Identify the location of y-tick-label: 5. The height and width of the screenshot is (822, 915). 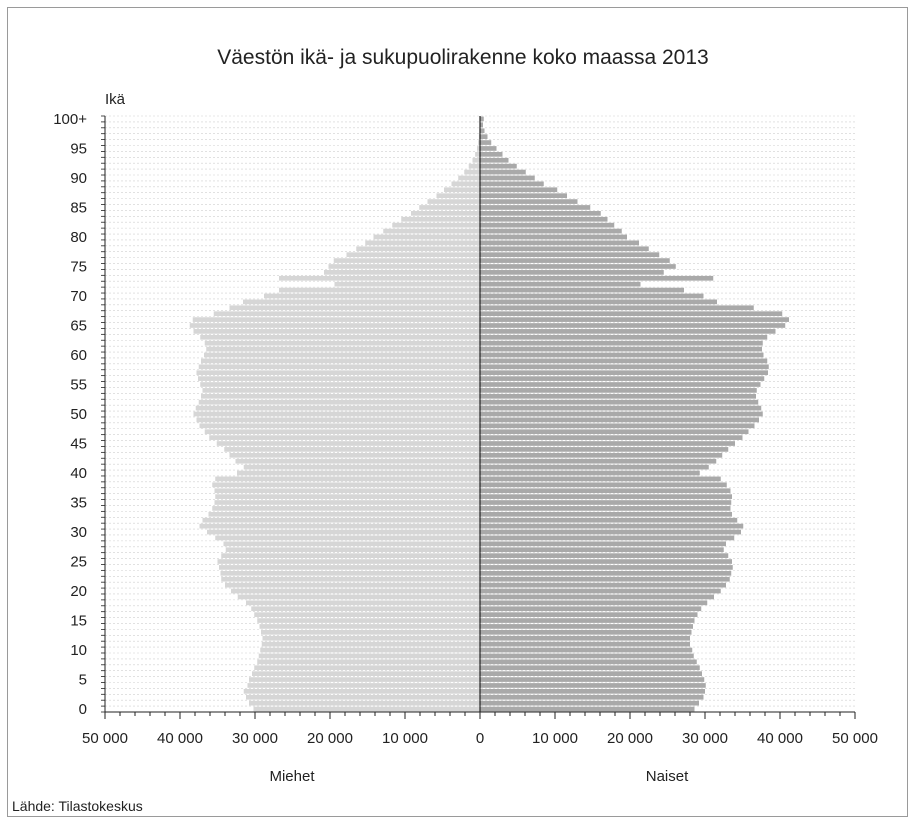
(83, 680).